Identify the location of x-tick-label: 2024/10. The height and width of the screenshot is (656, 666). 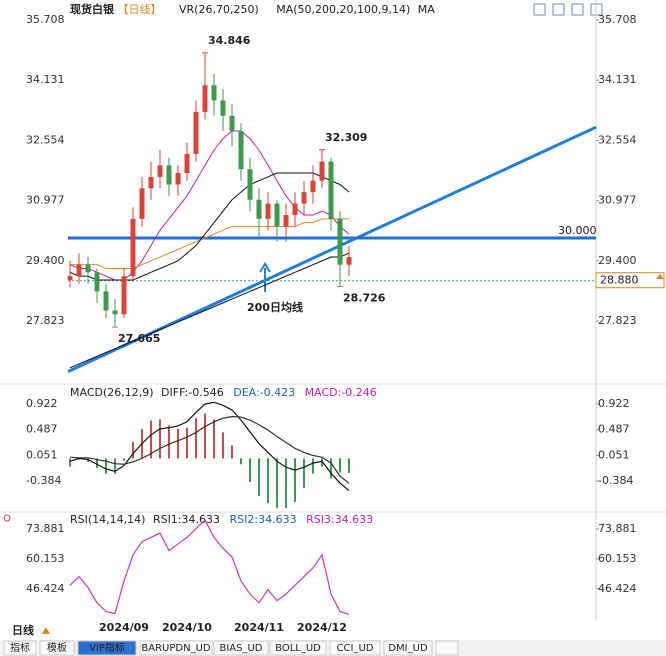
(187, 627).